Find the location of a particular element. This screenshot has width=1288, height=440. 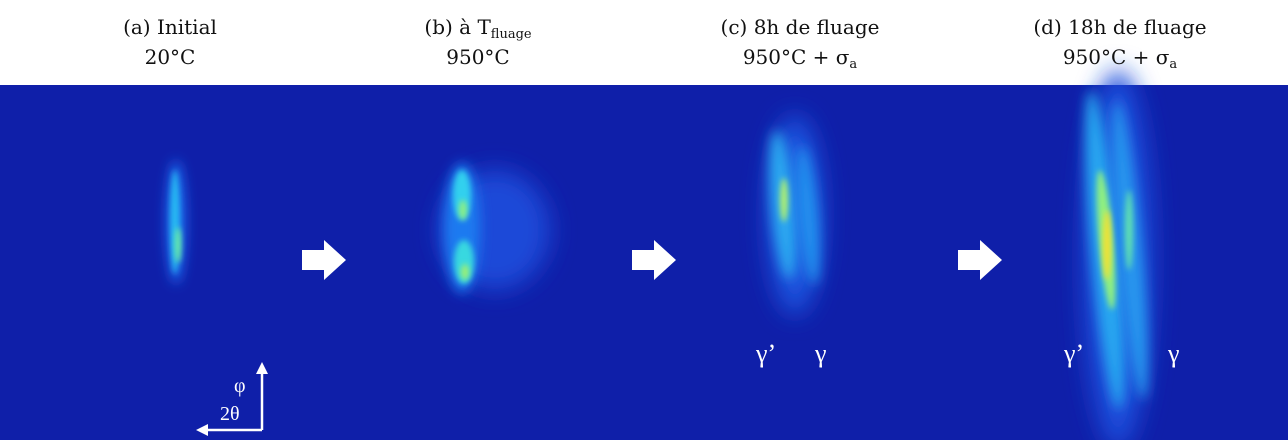

panel-title: (a) Initial is located at coordinates (170, 27).